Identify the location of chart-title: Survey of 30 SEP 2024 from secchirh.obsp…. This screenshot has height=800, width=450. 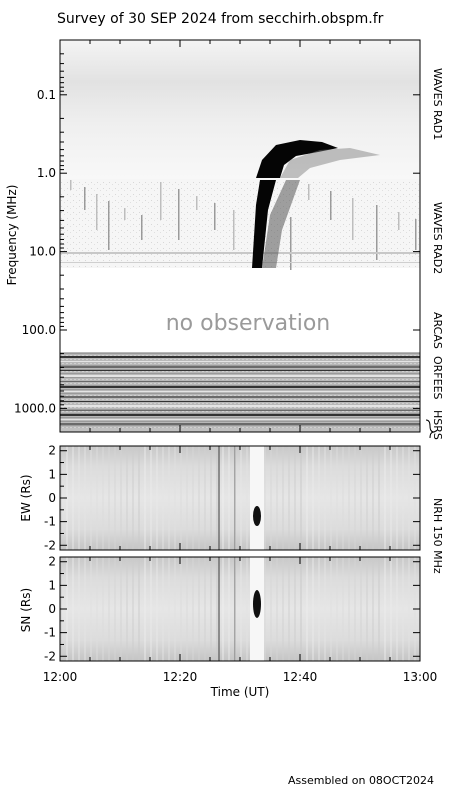
(220, 19).